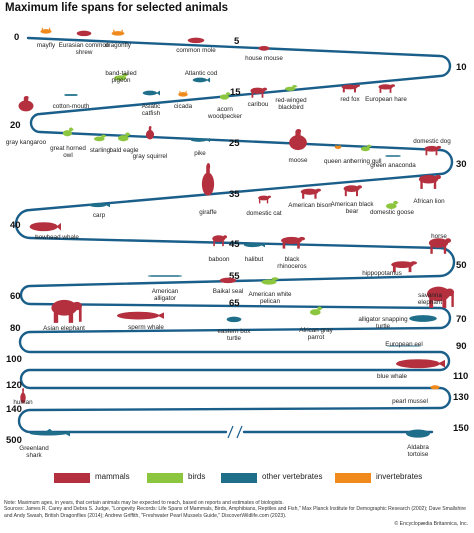 The width and height of the screenshot is (474, 533). What do you see at coordinates (112, 476) in the screenshot?
I see `legend-label-mammals: mammals` at bounding box center [112, 476].